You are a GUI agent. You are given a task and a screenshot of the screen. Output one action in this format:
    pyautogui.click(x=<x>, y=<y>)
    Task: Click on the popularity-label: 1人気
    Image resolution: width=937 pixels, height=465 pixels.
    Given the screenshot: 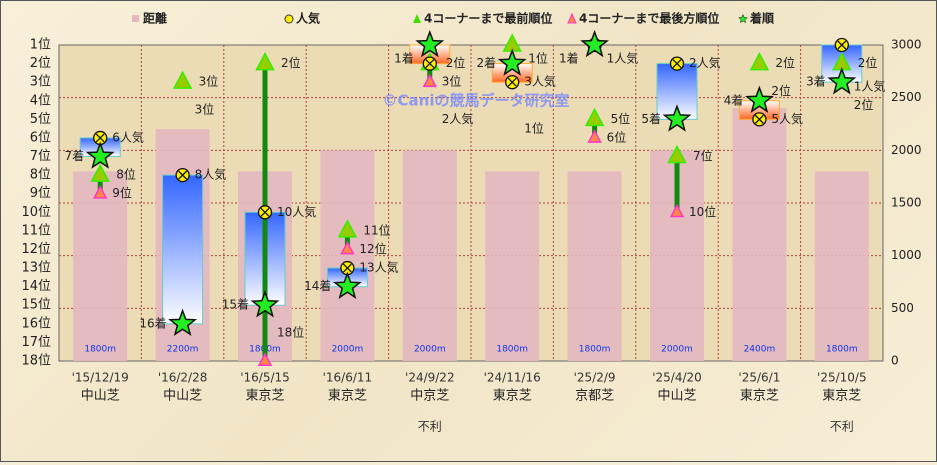 What is the action you would take?
    pyautogui.click(x=870, y=86)
    